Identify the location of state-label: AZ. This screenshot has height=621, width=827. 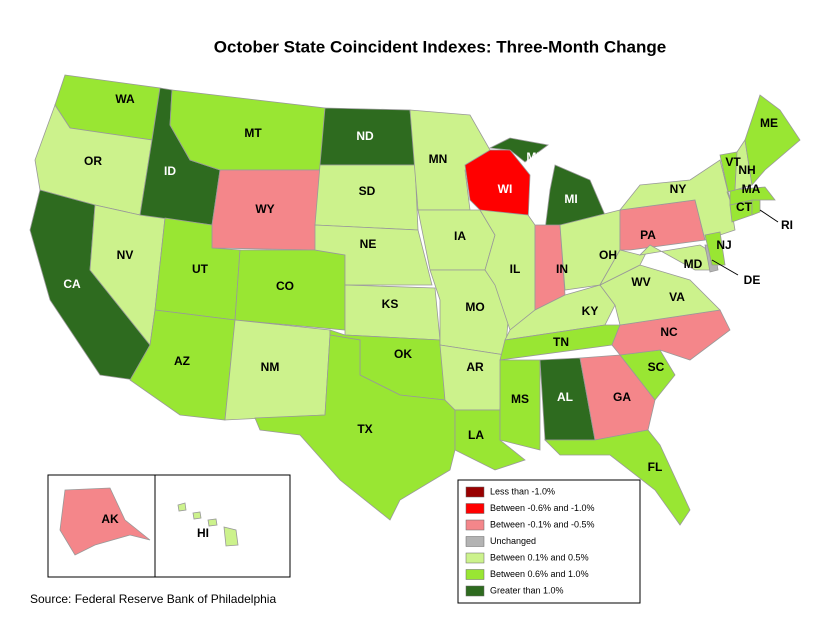
(182, 361).